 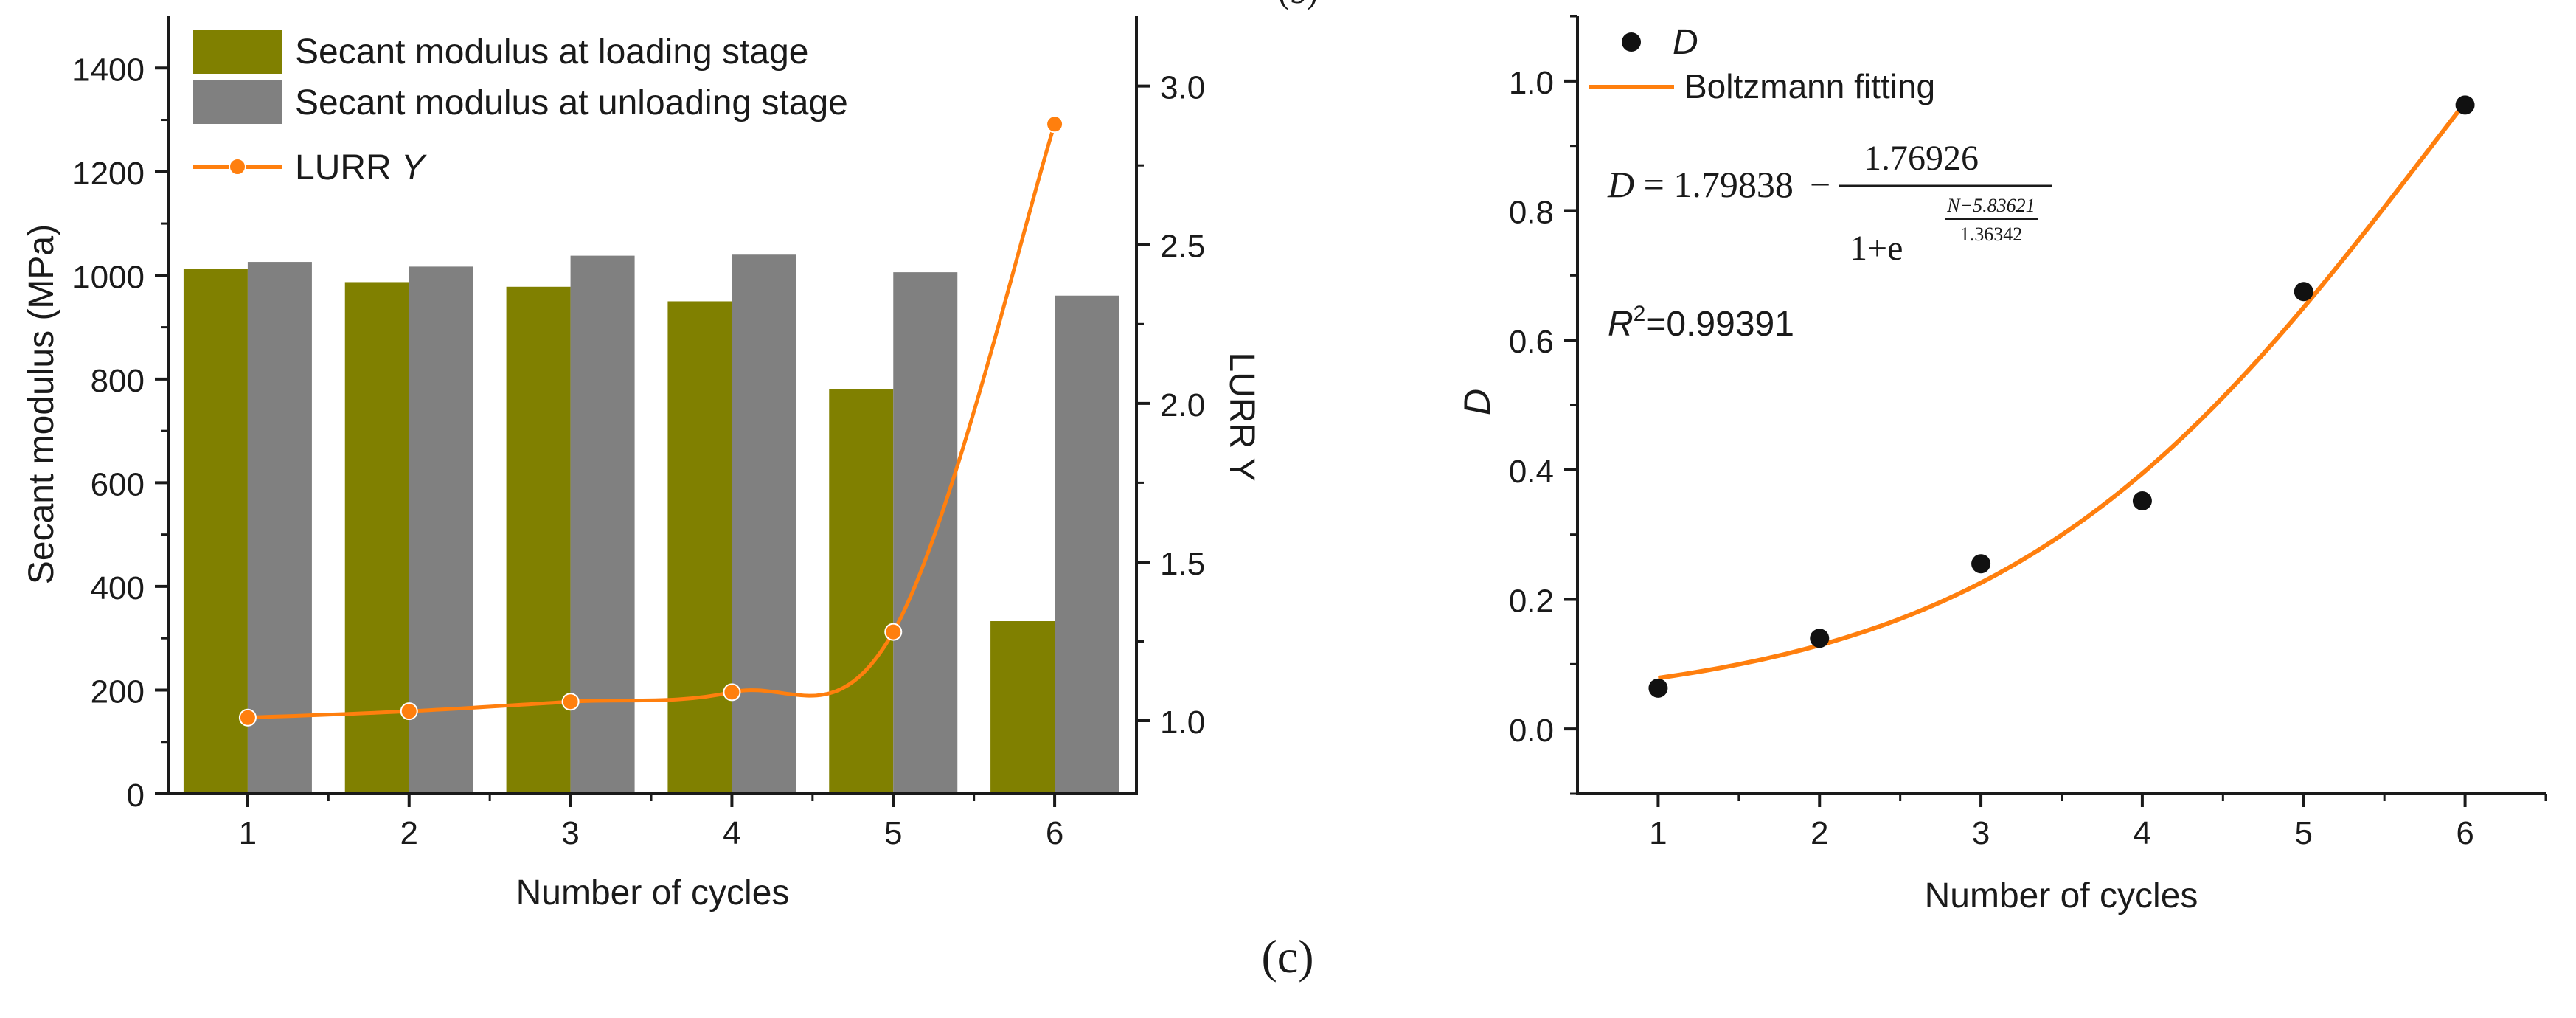 I want to click on left-x-tick-label-5: 5, so click(x=893, y=833).